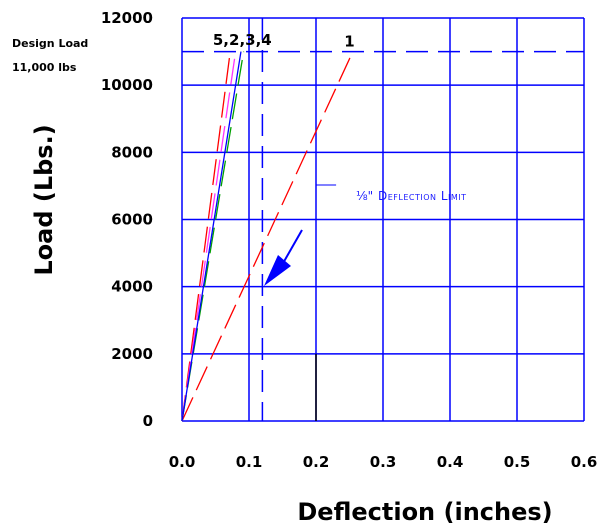  What do you see at coordinates (44, 199) in the screenshot?
I see `y-axis-title: Load (Lbs.)` at bounding box center [44, 199].